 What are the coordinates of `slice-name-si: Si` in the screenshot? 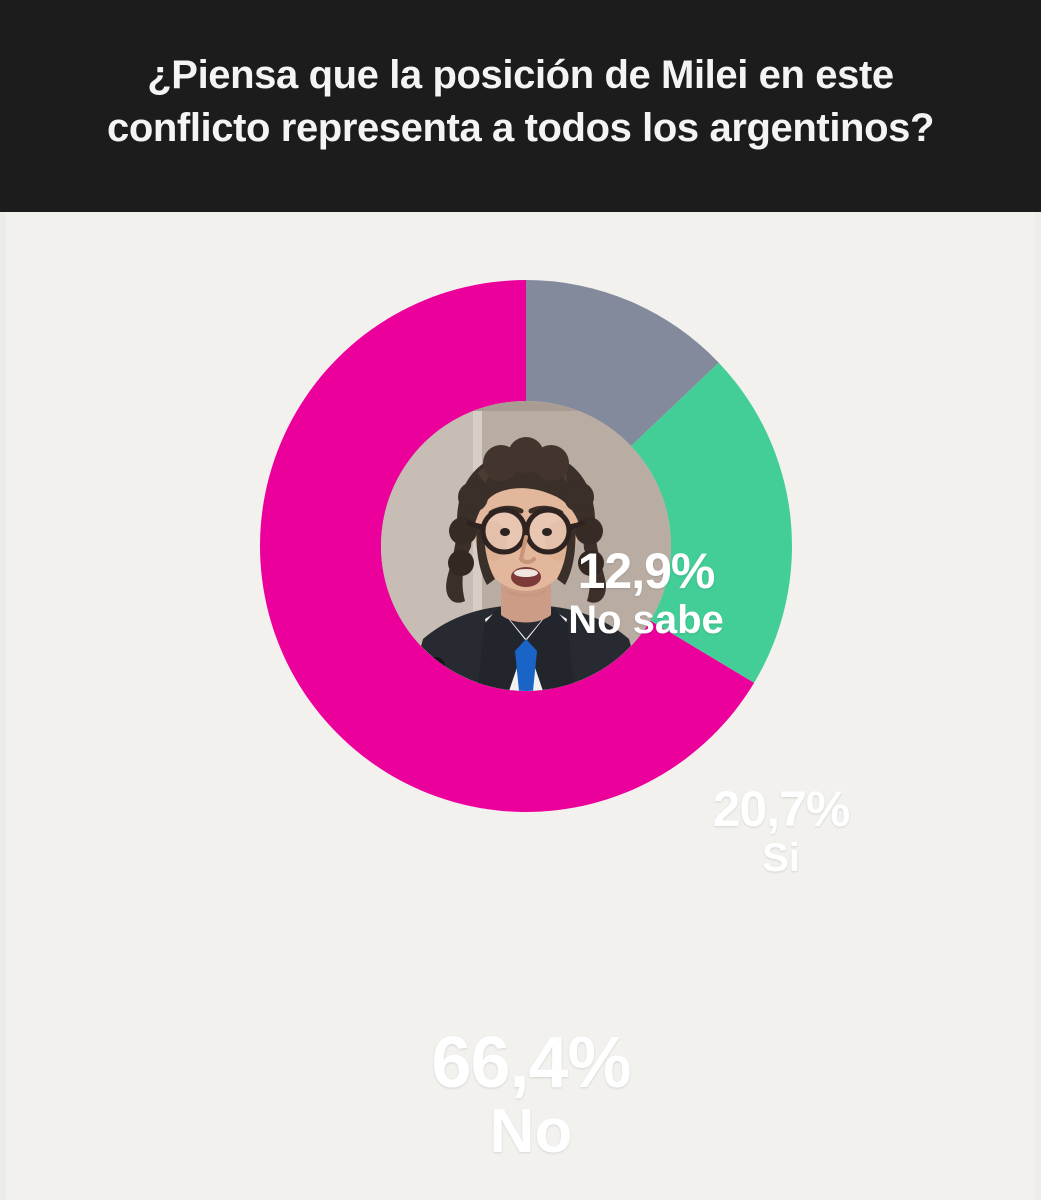 It's located at (781, 858).